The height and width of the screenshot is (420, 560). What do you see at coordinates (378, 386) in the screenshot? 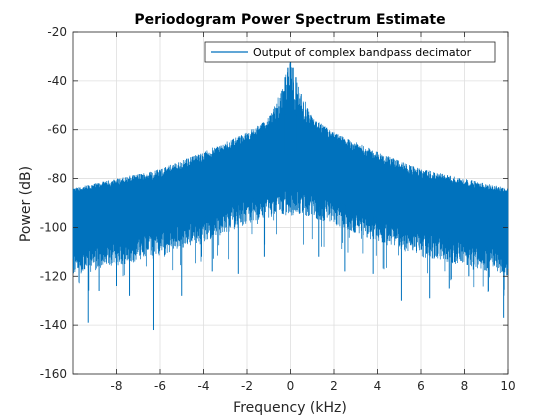
I see `x-tick-label: 4` at bounding box center [378, 386].